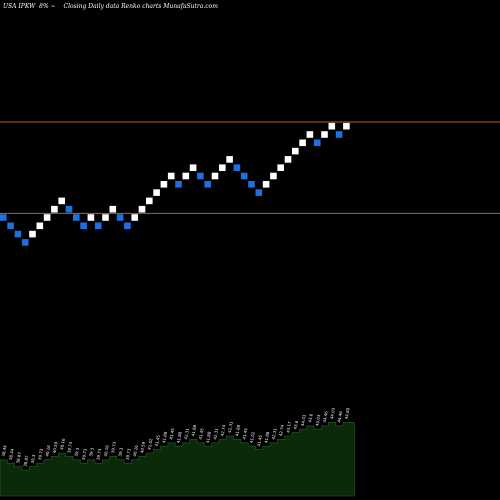 The image size is (500, 500). What do you see at coordinates (19, 6) in the screenshot?
I see `ticker-label: USA IPKW` at bounding box center [19, 6].